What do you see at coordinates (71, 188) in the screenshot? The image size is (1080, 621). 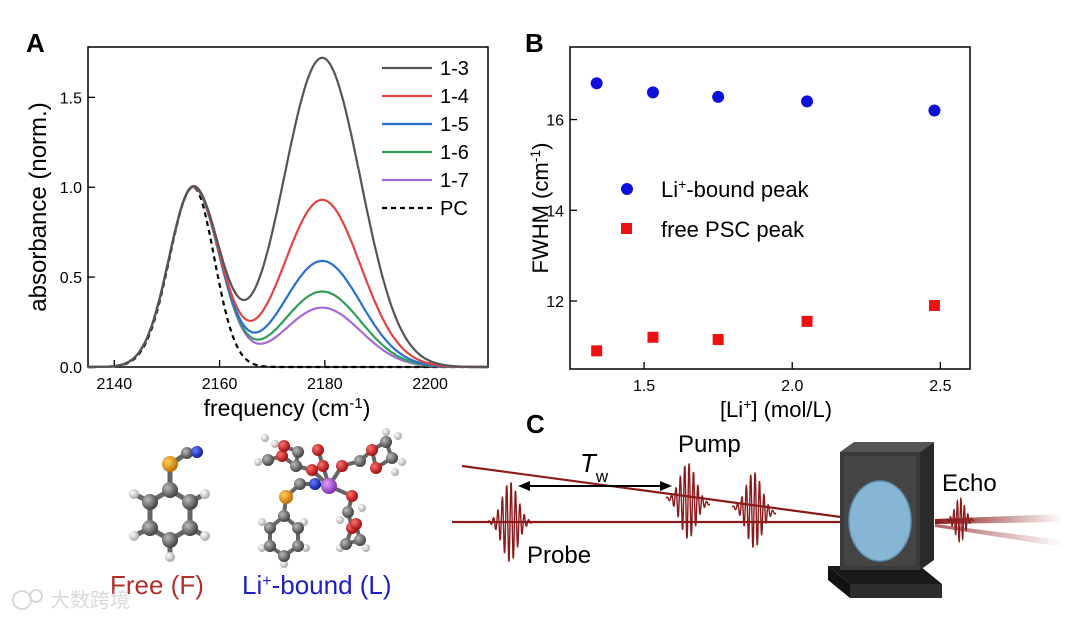 I see `chart-a-ytick-label: 1.0` at bounding box center [71, 188].